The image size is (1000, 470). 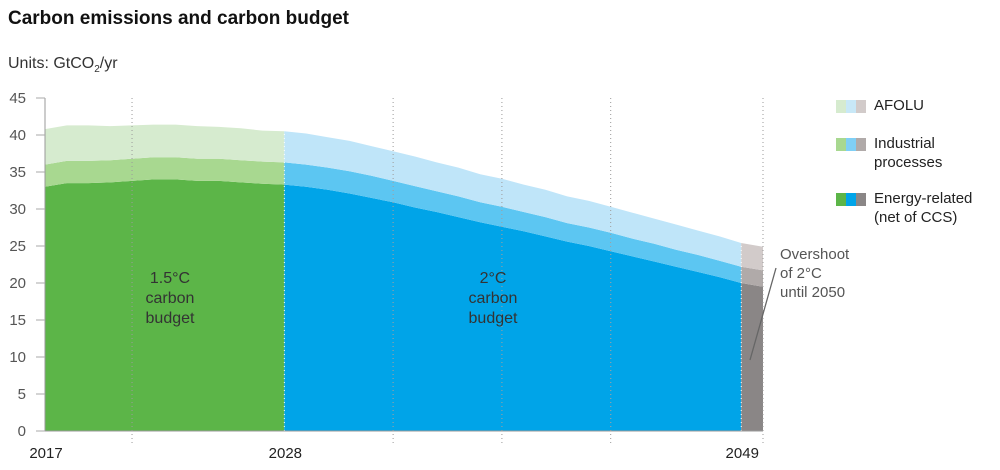 I want to click on y-tick-label: 5, so click(x=22, y=394).